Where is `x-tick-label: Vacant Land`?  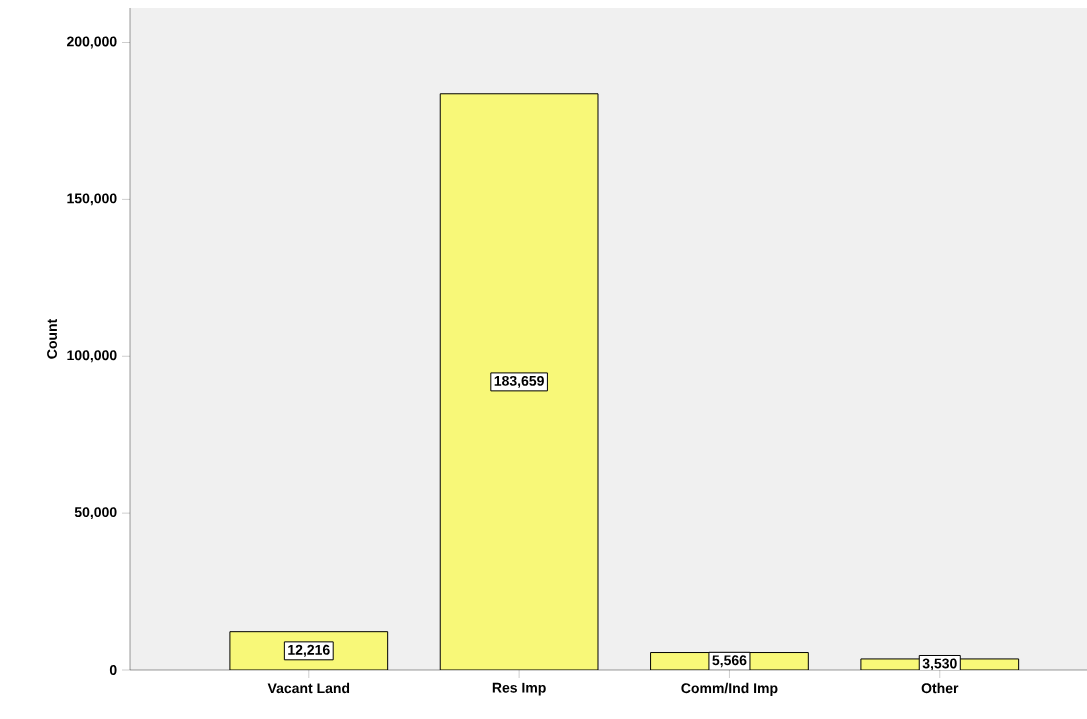 x-tick-label: Vacant Land is located at coordinates (308, 688).